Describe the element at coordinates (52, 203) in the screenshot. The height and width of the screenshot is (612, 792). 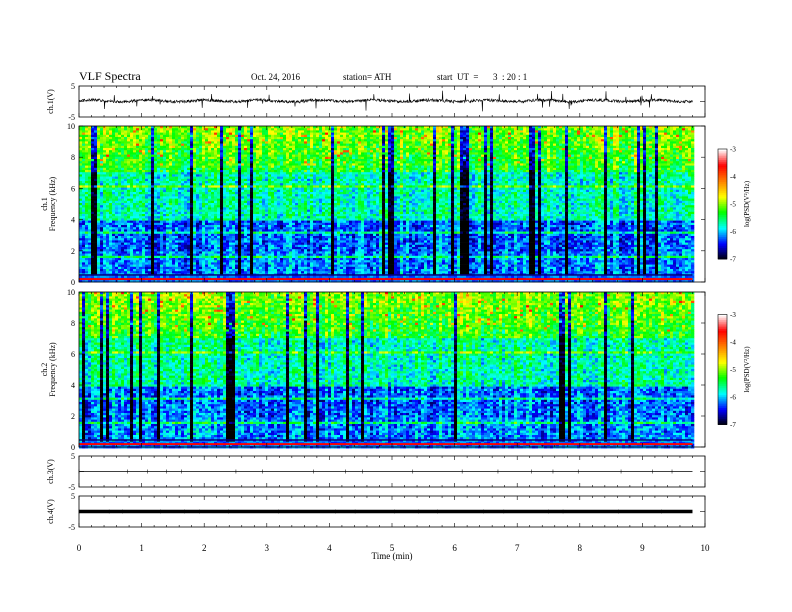
I see `ch1-spectrogram-ylabel: Frequency (kHz)` at that location.